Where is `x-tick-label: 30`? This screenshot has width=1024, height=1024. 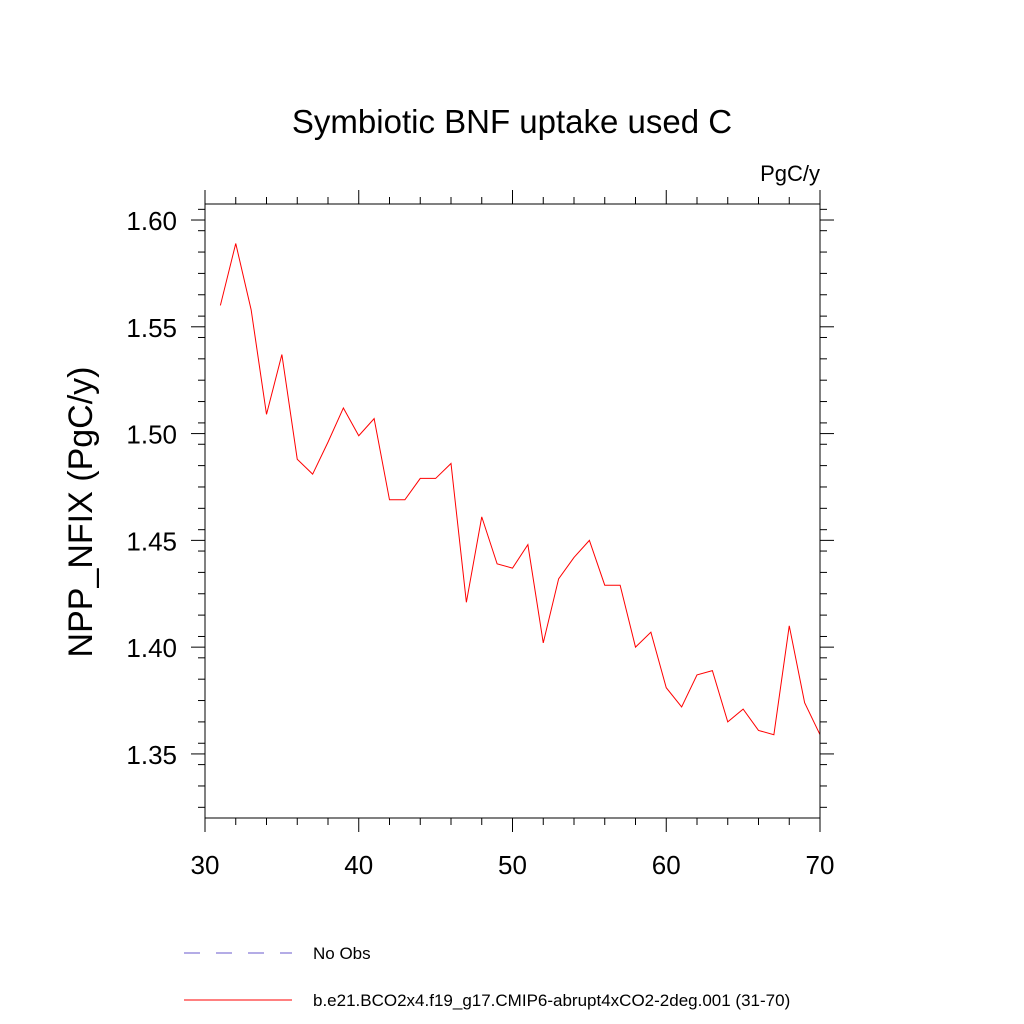 x-tick-label: 30 is located at coordinates (205, 865).